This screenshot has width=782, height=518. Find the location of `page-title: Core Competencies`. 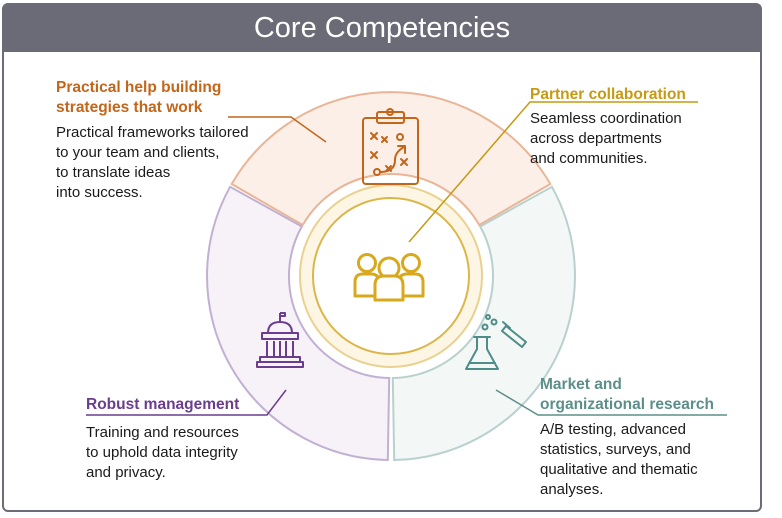

page-title: Core Competencies is located at coordinates (382, 28).